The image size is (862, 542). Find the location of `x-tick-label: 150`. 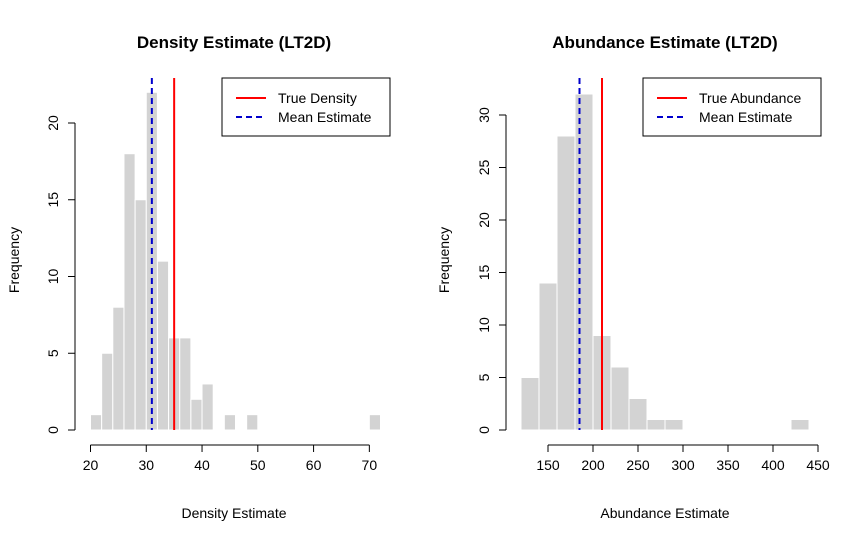

x-tick-label: 150 is located at coordinates (548, 465).